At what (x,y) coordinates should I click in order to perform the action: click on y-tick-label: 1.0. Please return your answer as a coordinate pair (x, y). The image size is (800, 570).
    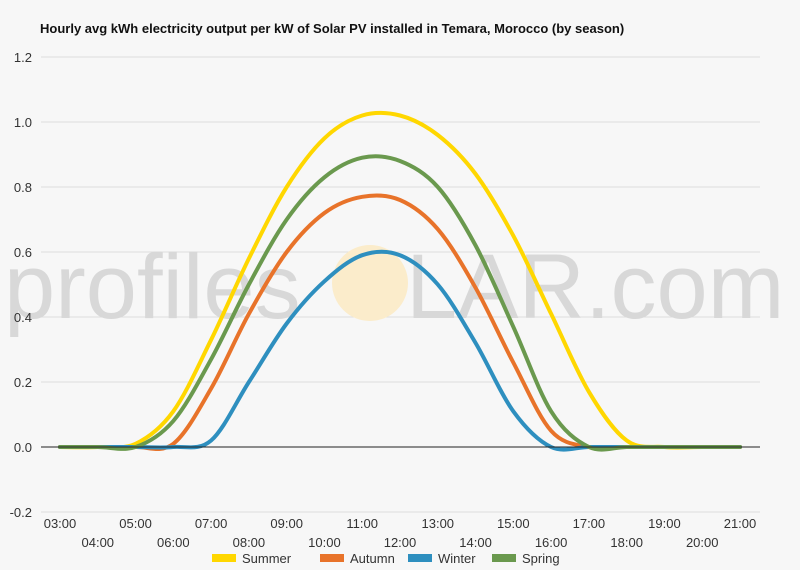
    Looking at the image, I should click on (23, 122).